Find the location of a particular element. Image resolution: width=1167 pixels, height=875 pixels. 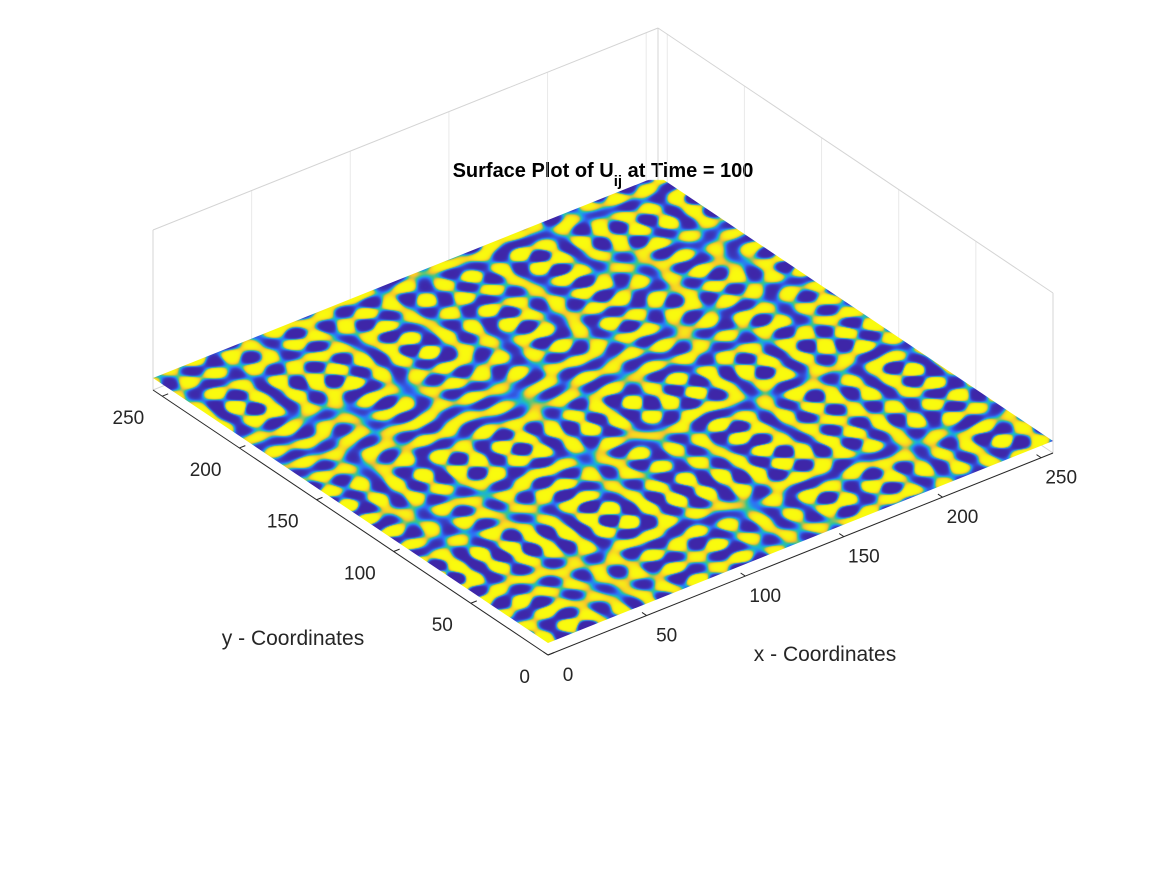

x-tick-label: 250 is located at coordinates (1061, 478).